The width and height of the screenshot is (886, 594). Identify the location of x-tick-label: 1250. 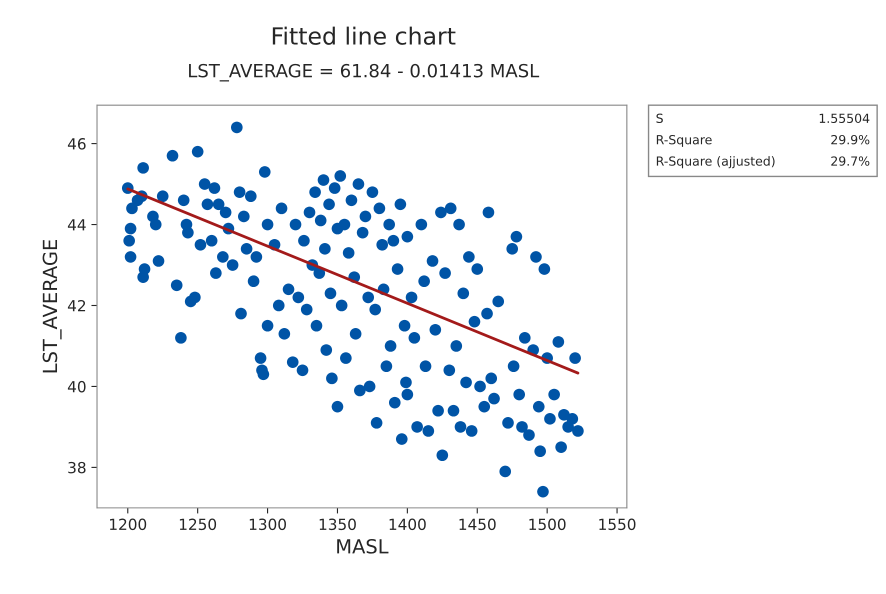
(198, 524).